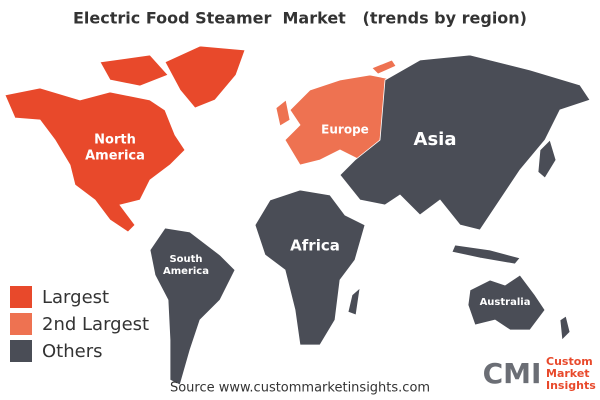  What do you see at coordinates (435, 139) in the screenshot?
I see `region-label: Asia` at bounding box center [435, 139].